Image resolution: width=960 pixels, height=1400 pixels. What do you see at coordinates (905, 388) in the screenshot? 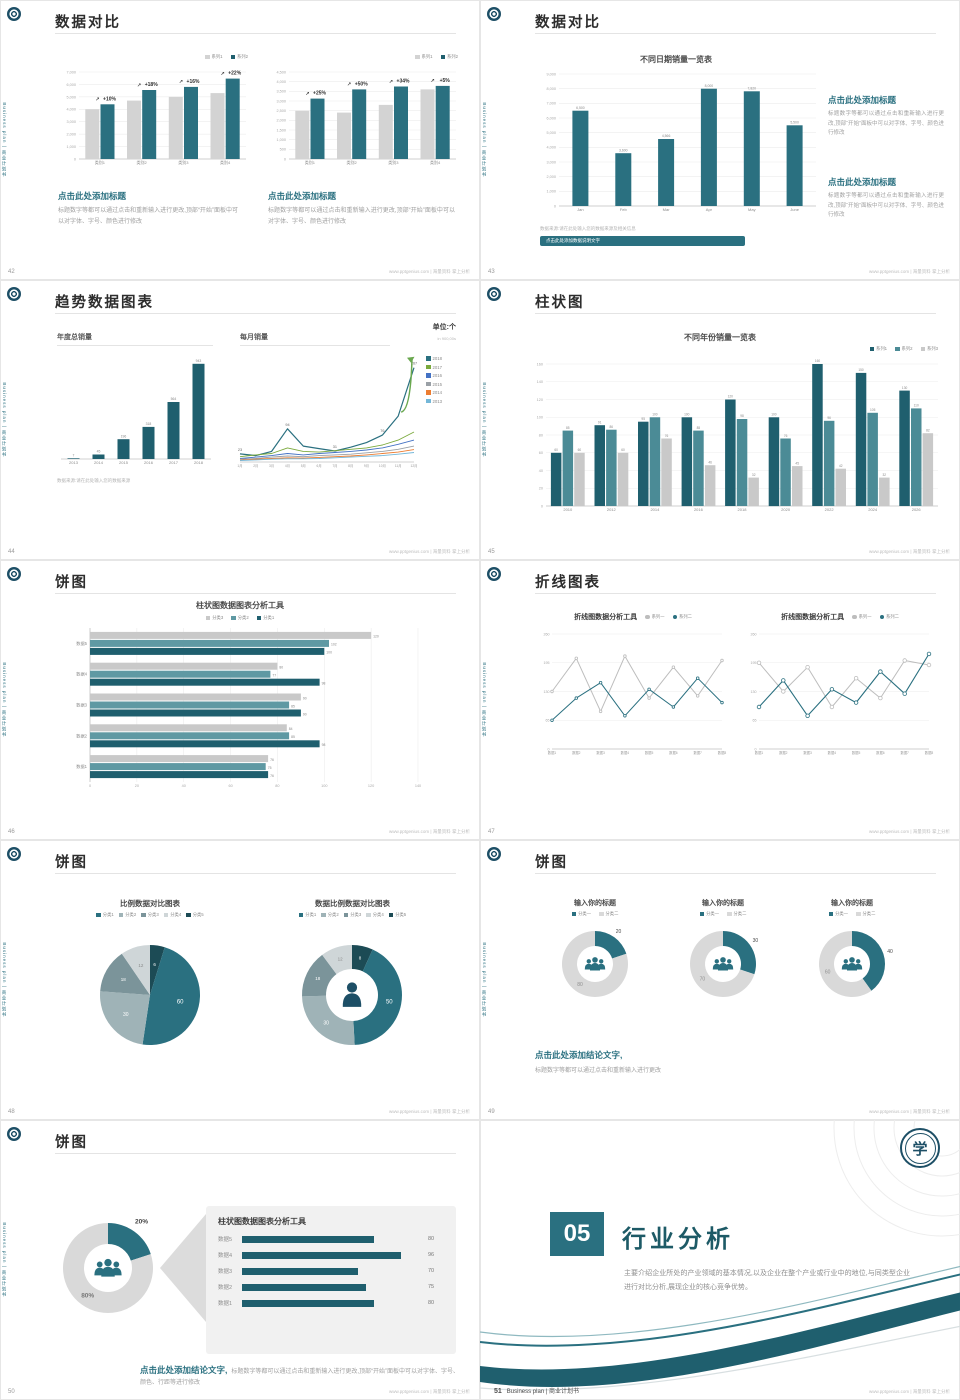
I see `svg-text: 130` at bounding box center [905, 388].